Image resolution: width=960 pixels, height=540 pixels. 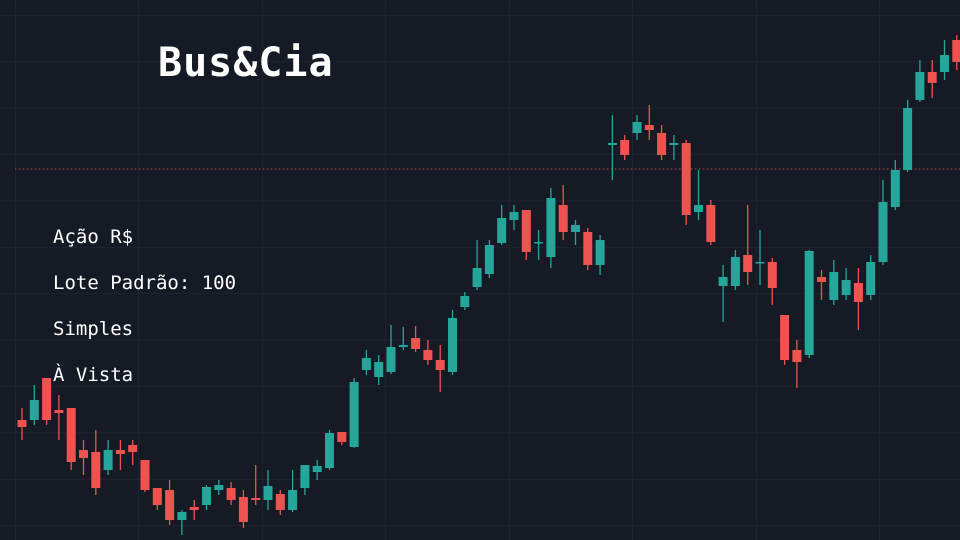 I want to click on annotation: Lote Padrão: 100, so click(x=144, y=283).